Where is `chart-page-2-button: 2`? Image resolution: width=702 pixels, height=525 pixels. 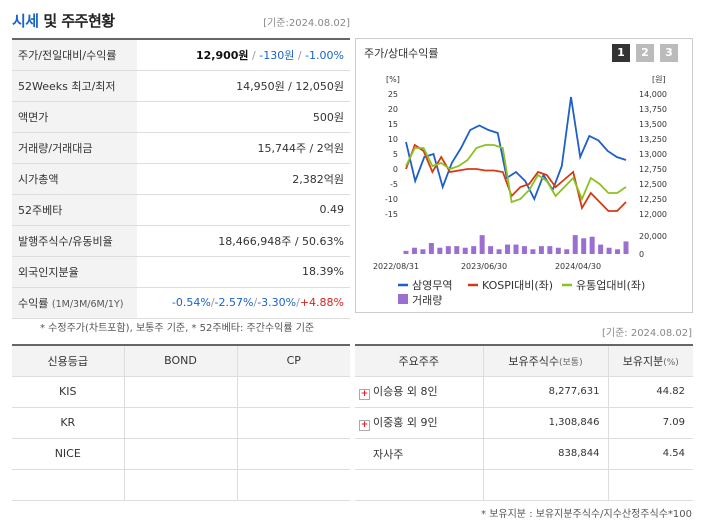 chart-page-2-button: 2 is located at coordinates (645, 53).